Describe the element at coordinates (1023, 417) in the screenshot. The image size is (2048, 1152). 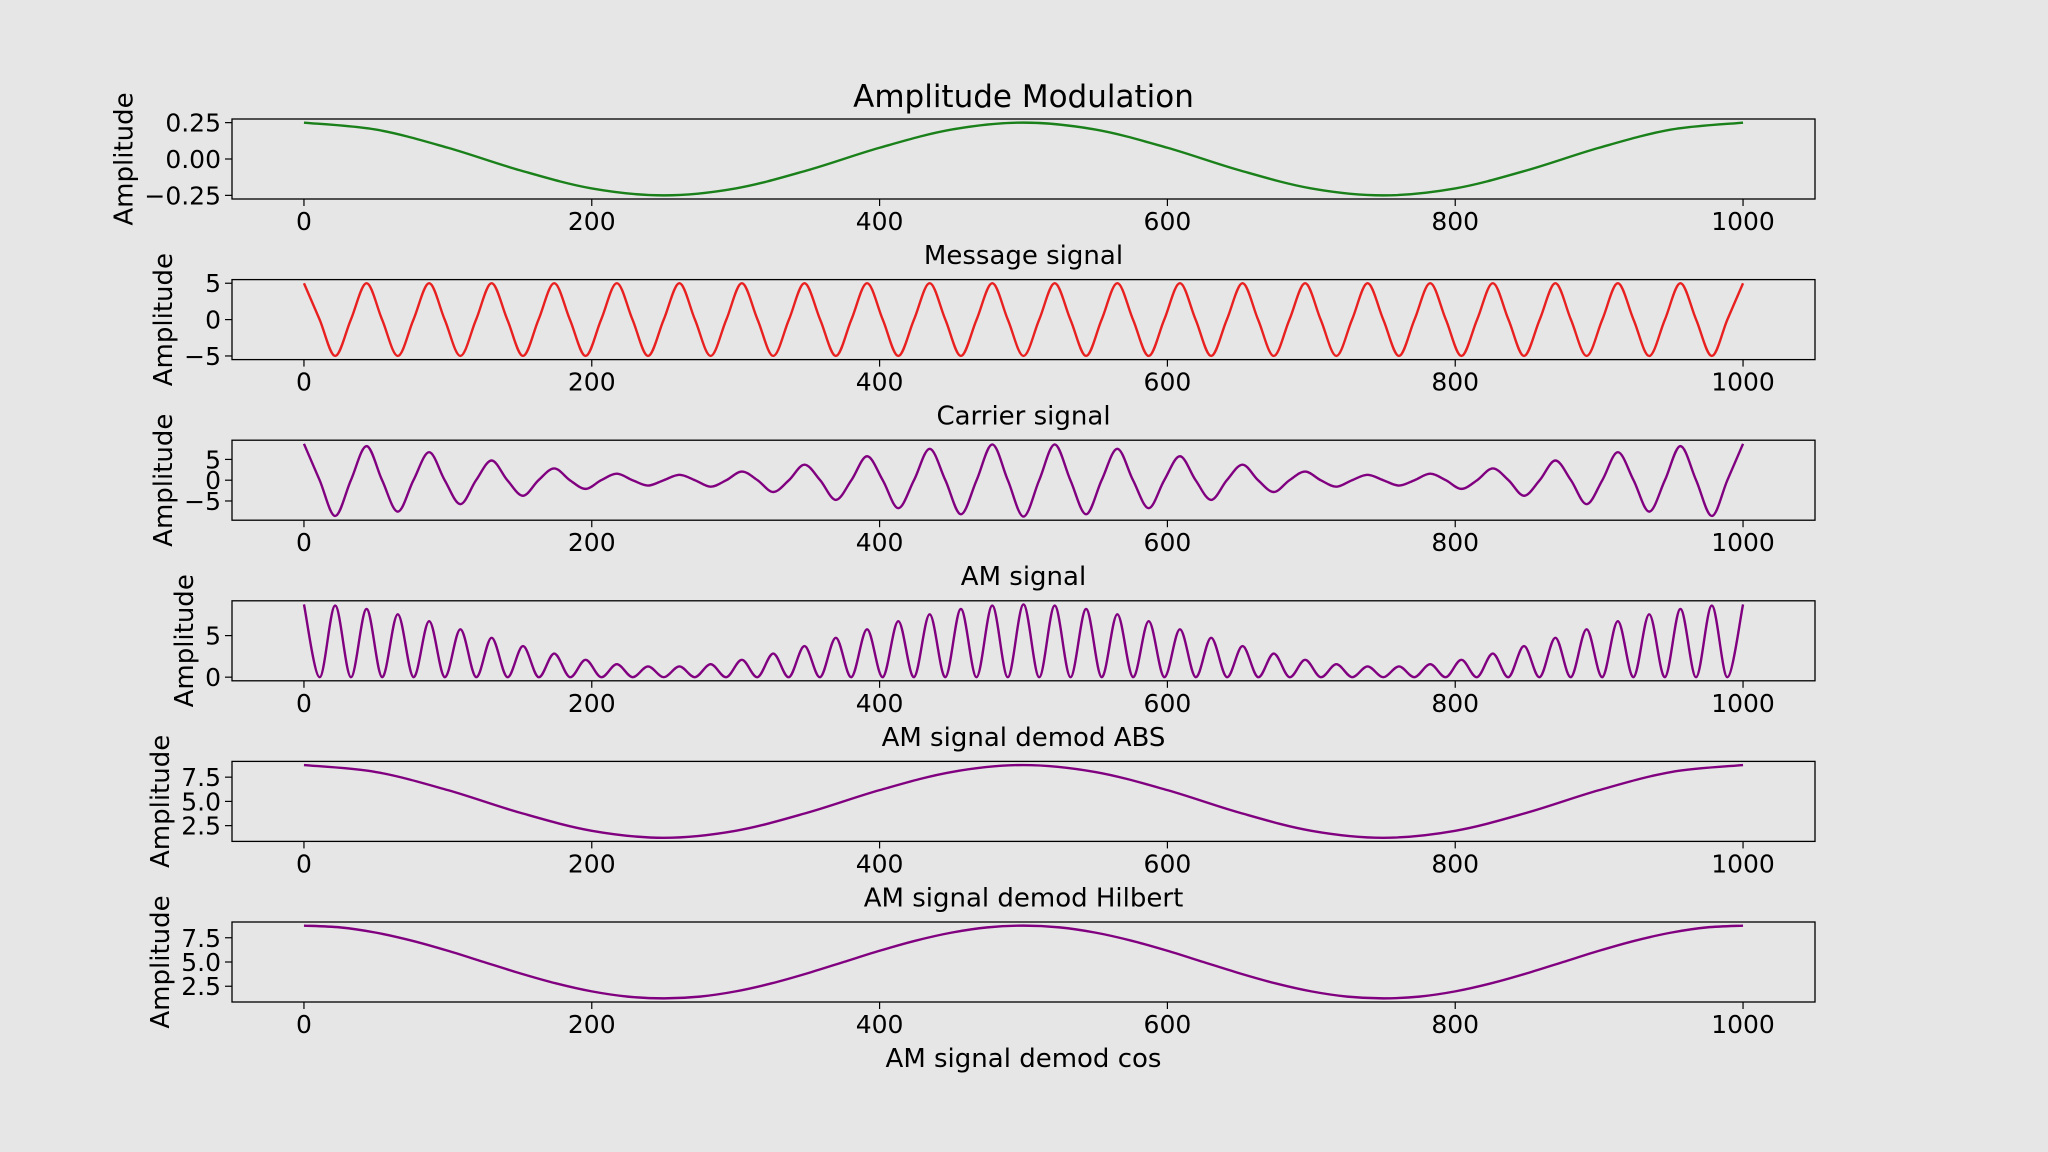
I see `x-axis-label: Carrier signal` at that location.